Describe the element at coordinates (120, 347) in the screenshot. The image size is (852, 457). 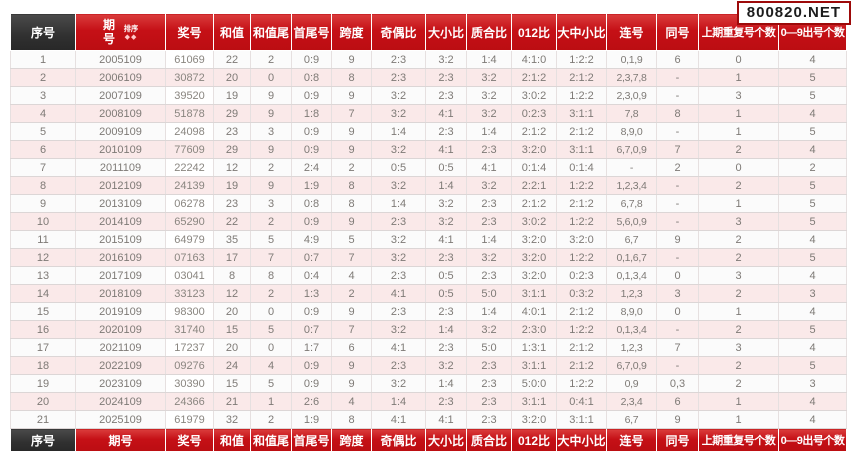
I see `cell-qihao: 2021109` at that location.